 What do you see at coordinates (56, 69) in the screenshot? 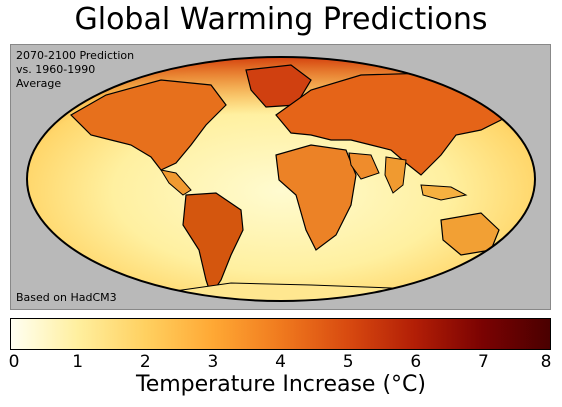
I see `period-line-2: vs. 1960-1990` at bounding box center [56, 69].